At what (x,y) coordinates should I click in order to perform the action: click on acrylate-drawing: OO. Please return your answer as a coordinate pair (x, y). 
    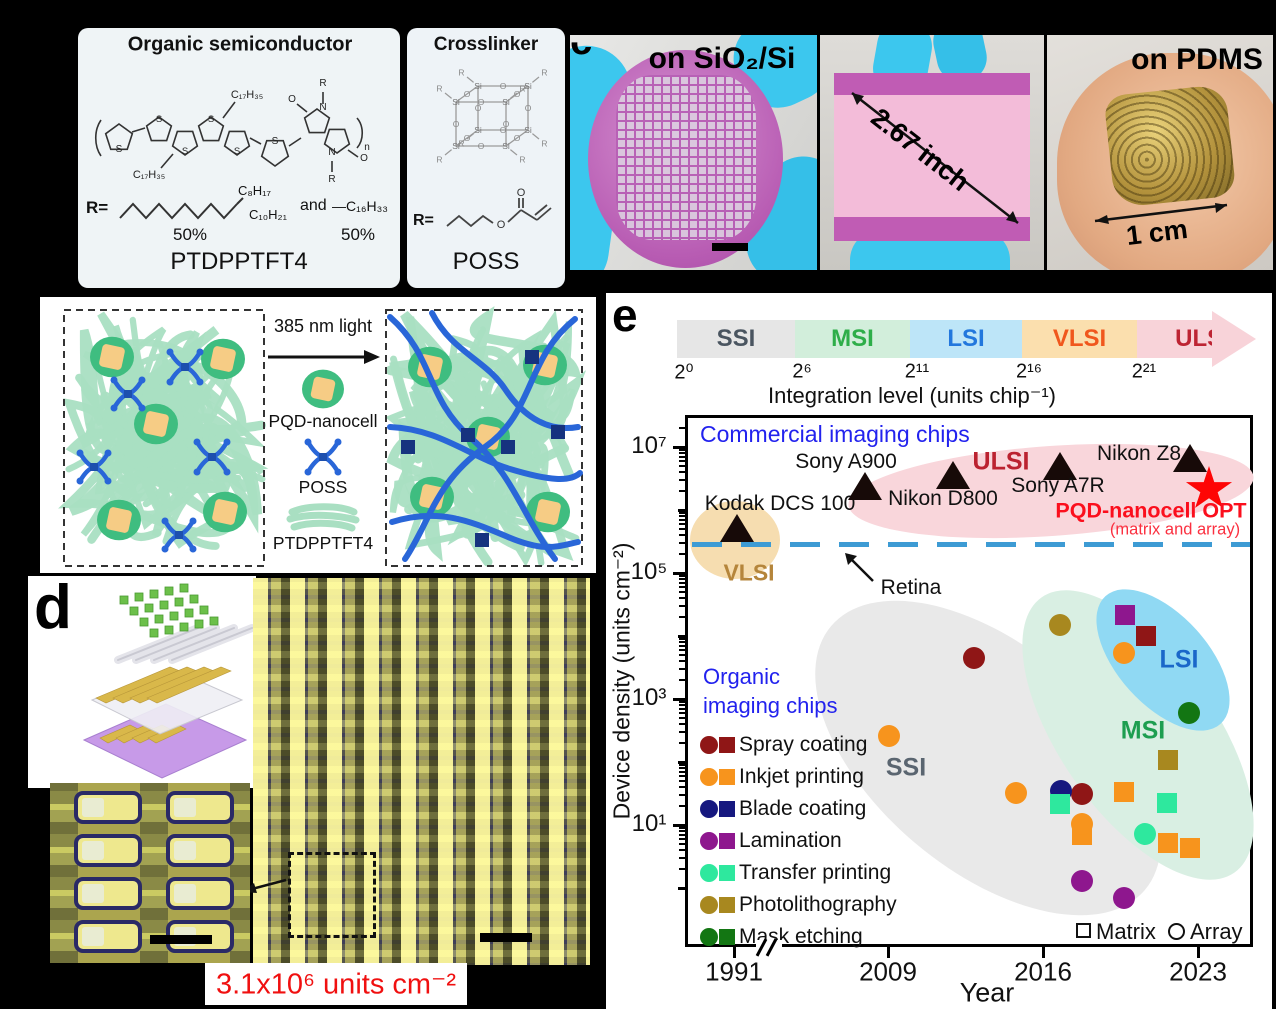
    Looking at the image, I should click on (499, 209).